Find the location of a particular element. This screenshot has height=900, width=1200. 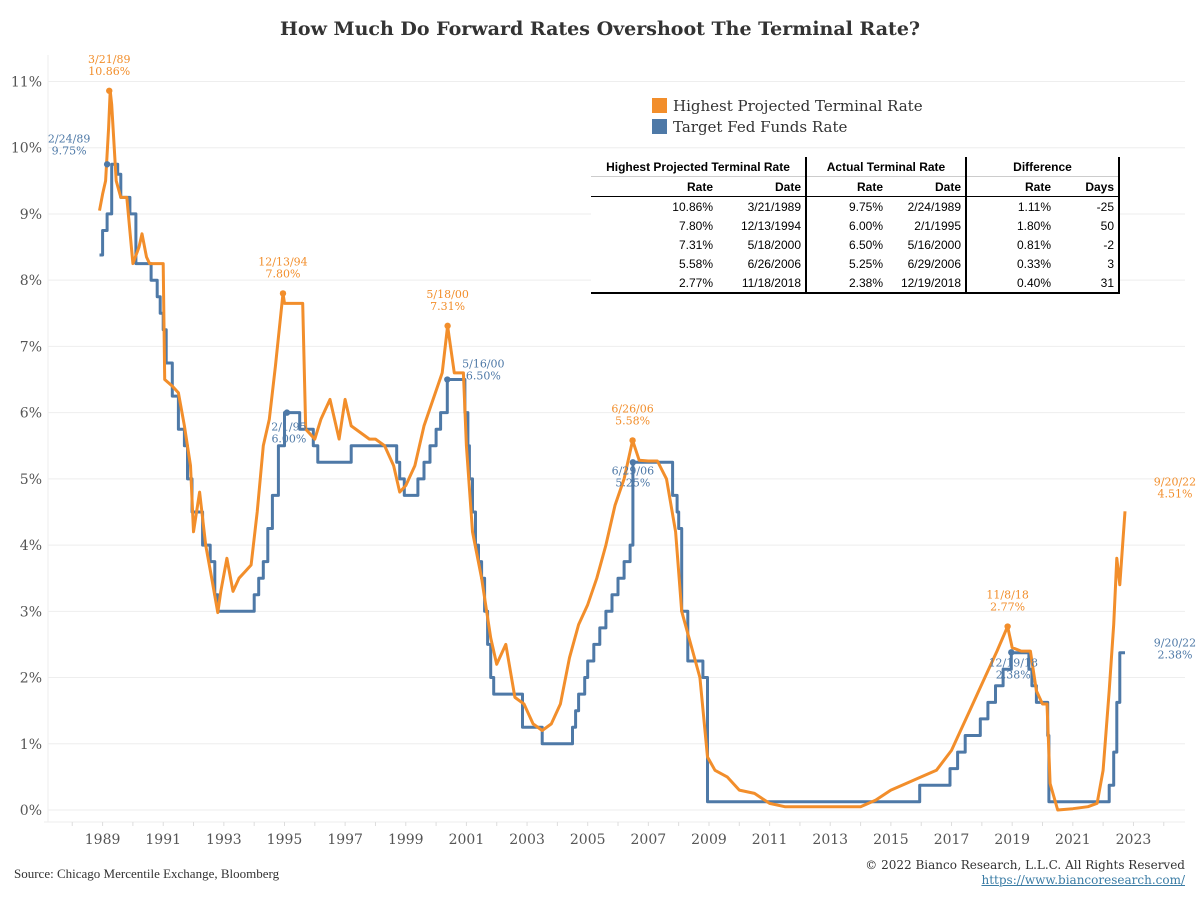

table-cell: 5/16/2000 is located at coordinates (934, 244).